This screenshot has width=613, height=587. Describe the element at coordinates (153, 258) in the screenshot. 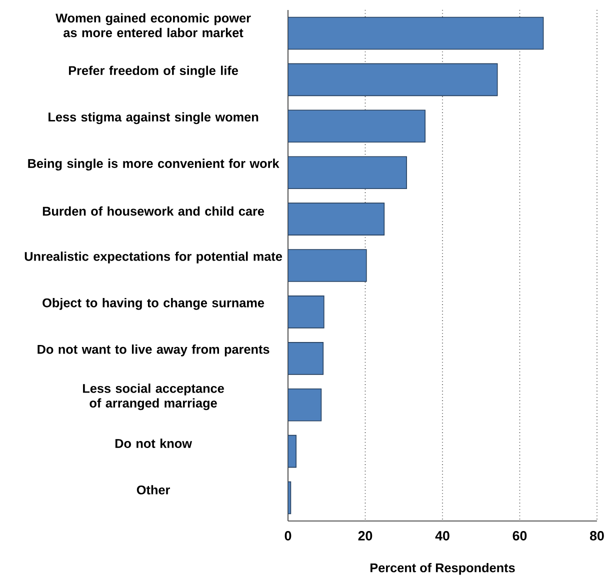

I see `y-tick-label: Unrealistic expectations for potential mate` at that location.